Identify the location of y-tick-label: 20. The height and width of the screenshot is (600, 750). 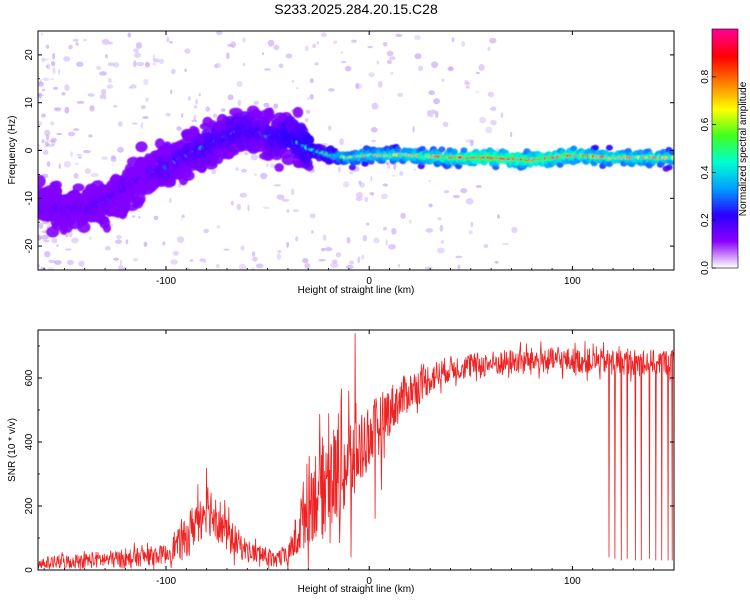
(29, 55).